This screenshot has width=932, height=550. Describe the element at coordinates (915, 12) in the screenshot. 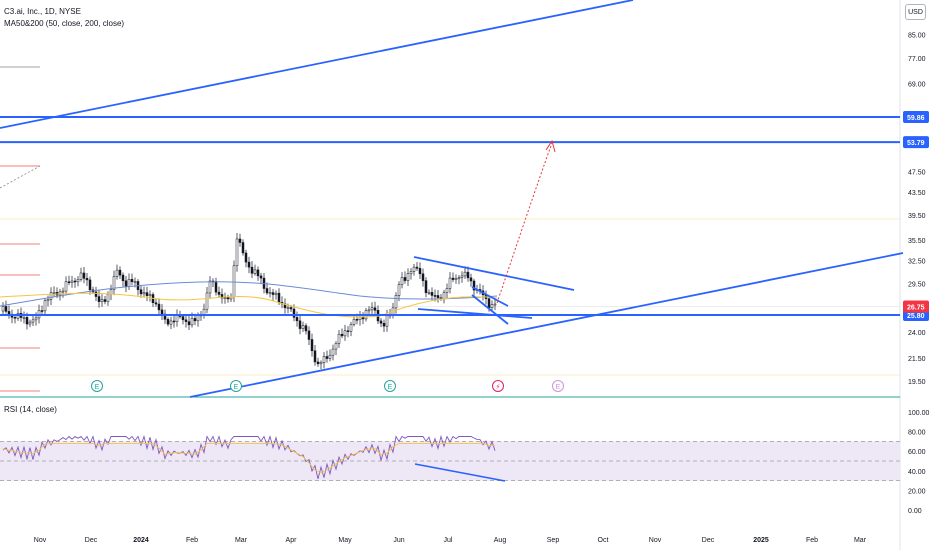

I see `currency-button: USD` at that location.